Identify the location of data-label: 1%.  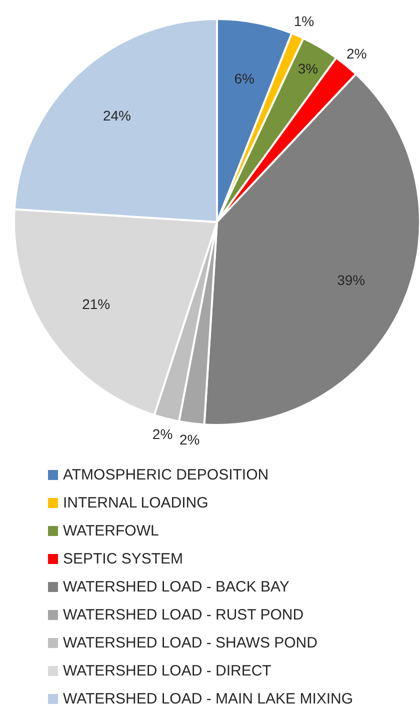
(304, 21).